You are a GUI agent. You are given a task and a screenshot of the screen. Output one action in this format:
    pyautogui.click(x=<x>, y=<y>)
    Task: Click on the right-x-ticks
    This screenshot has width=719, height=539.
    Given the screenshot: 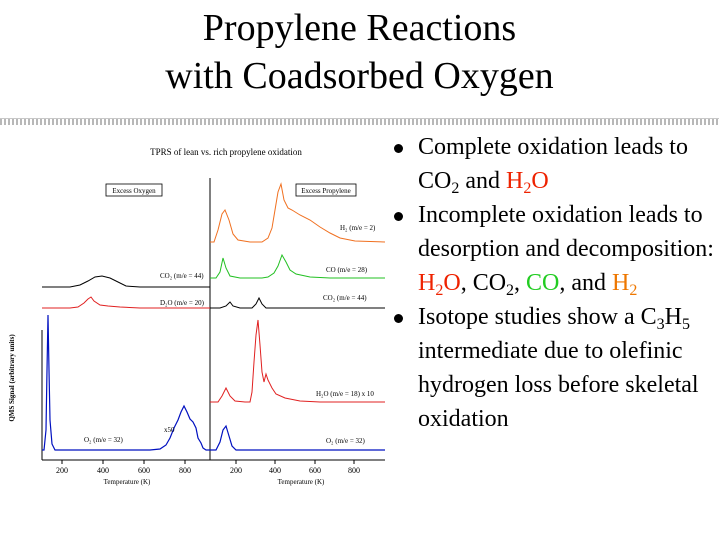 What is the action you would take?
    pyautogui.click(x=295, y=462)
    